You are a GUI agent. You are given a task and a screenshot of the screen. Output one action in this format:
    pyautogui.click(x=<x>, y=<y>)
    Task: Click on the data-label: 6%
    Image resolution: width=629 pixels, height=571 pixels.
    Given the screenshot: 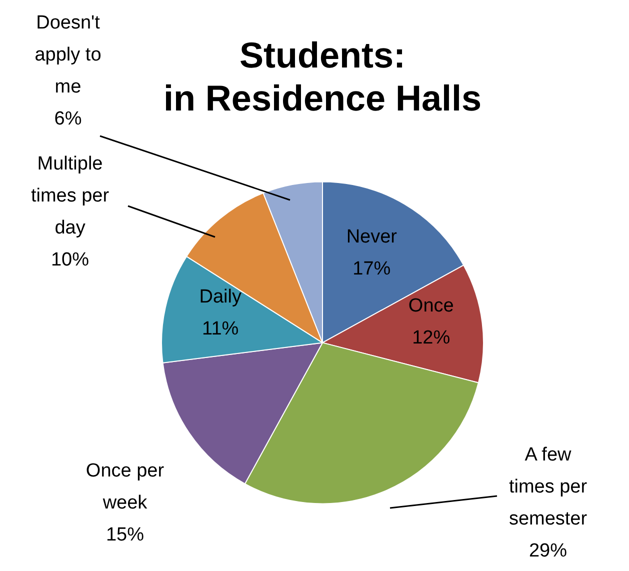 What is the action you would take?
    pyautogui.click(x=68, y=119)
    